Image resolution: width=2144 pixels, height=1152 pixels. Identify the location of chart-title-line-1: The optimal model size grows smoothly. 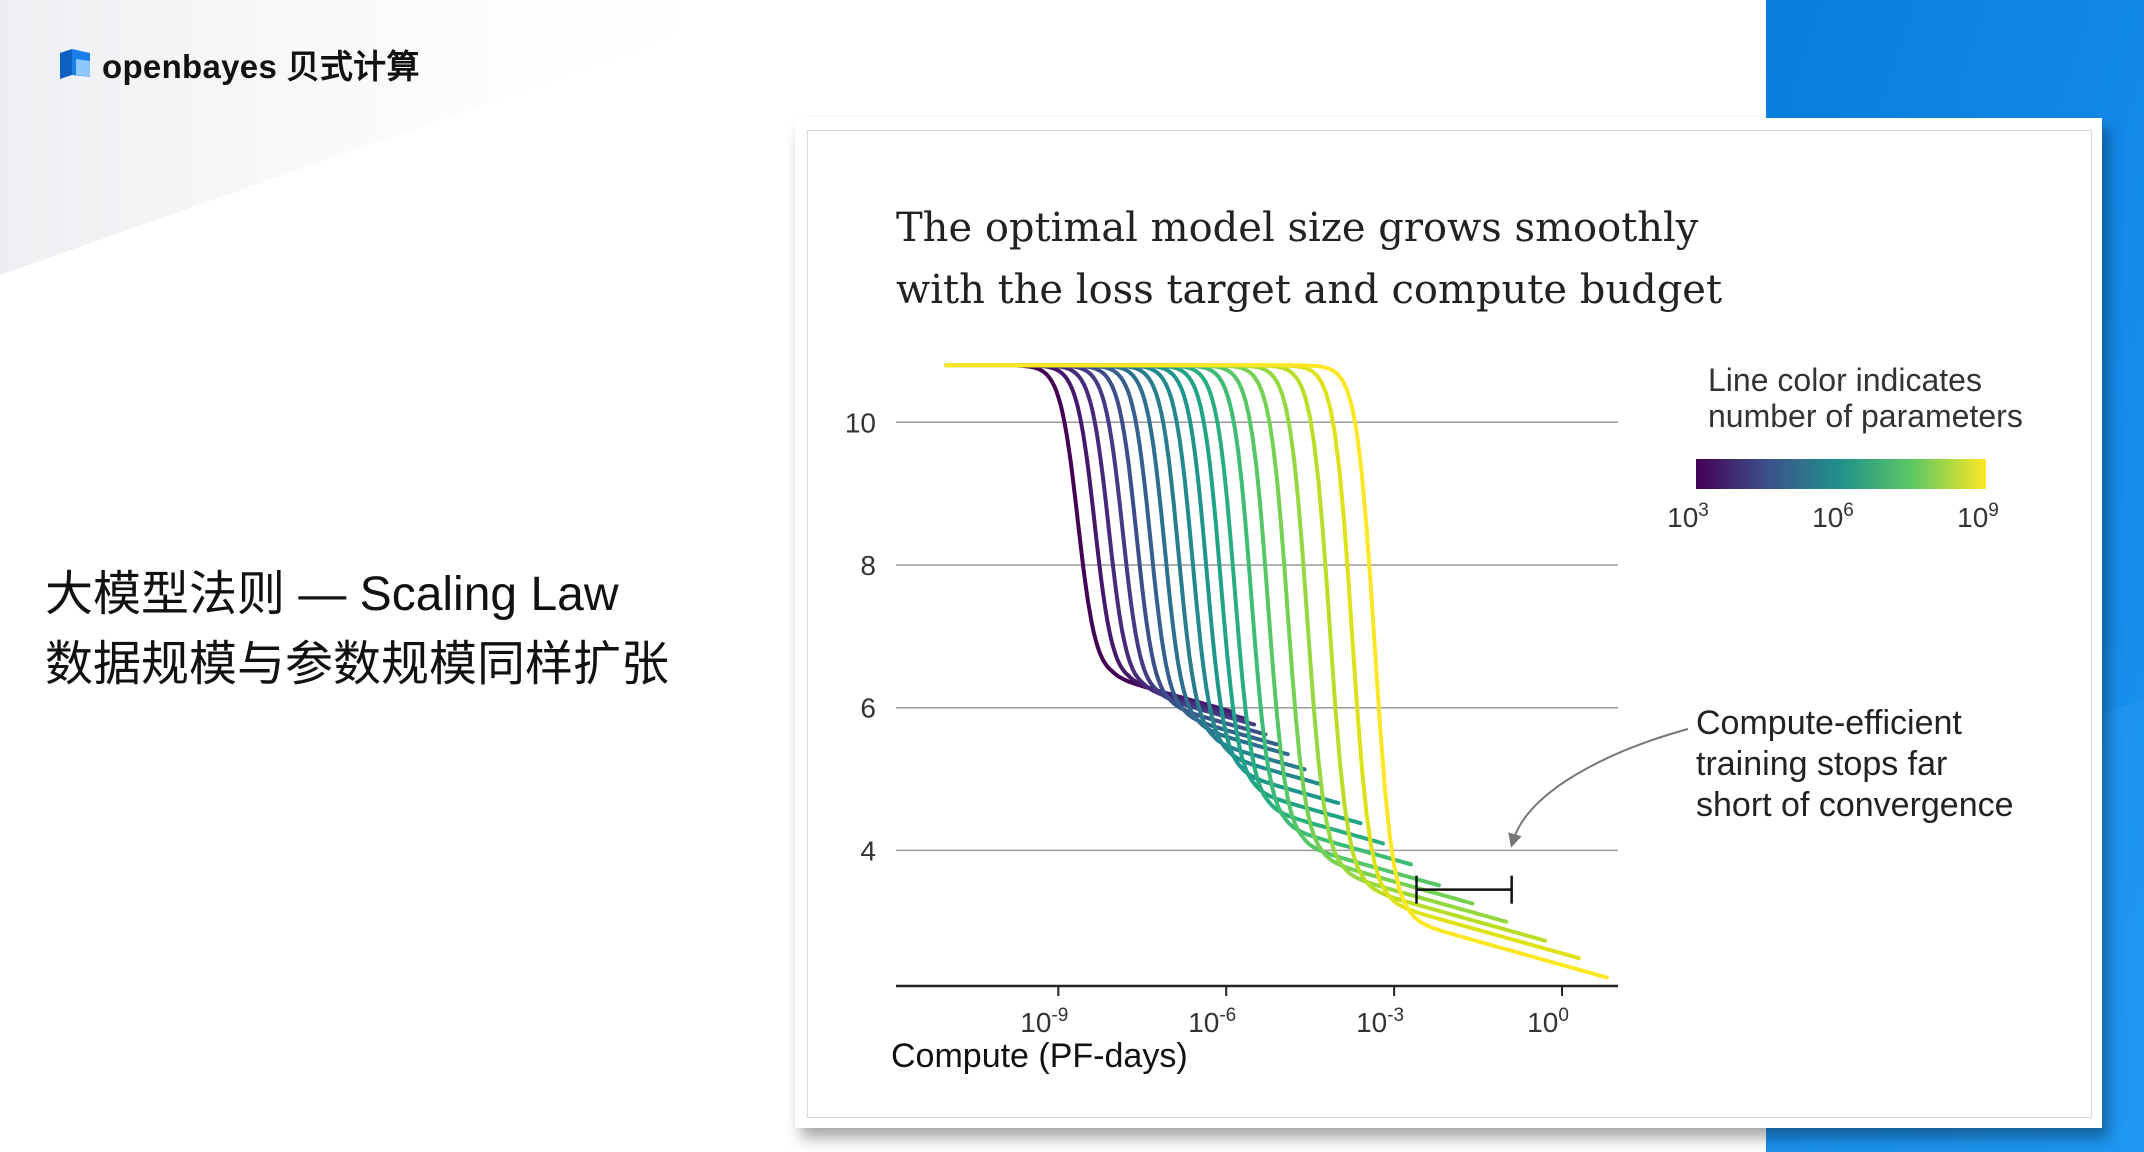
(1297, 228).